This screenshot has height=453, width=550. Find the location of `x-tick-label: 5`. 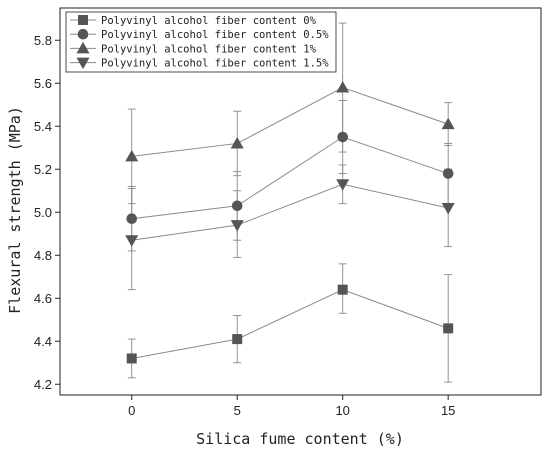

x-tick-label: 5 is located at coordinates (237, 410).